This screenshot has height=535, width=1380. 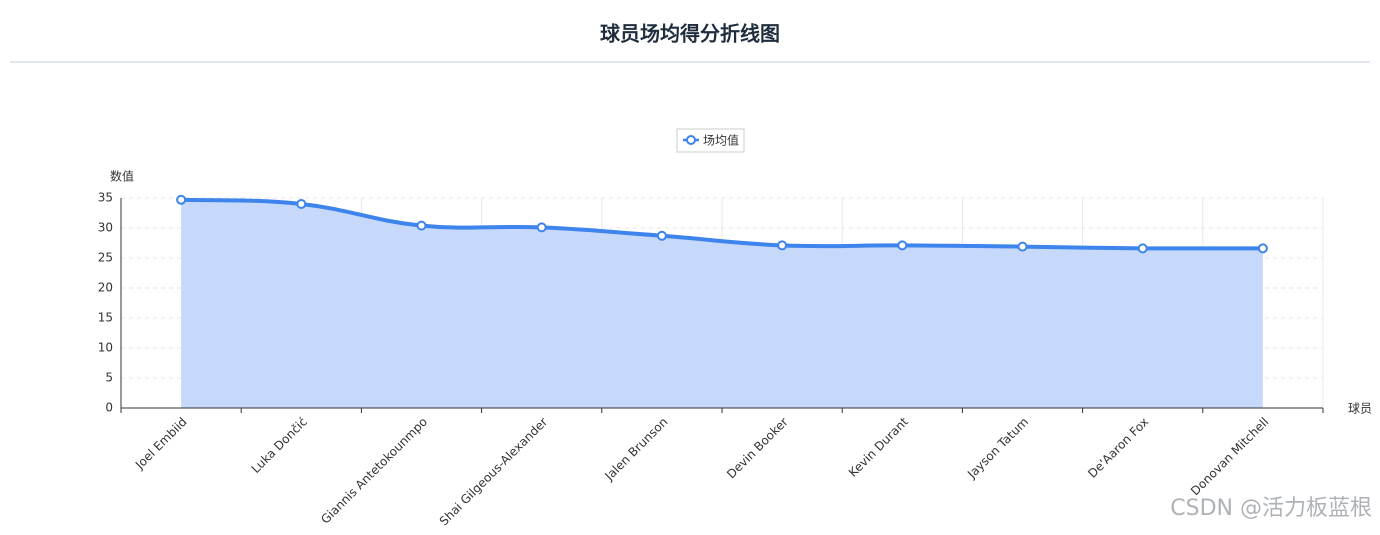 What do you see at coordinates (721, 140) in the screenshot?
I see `legend-label: 场均值` at bounding box center [721, 140].